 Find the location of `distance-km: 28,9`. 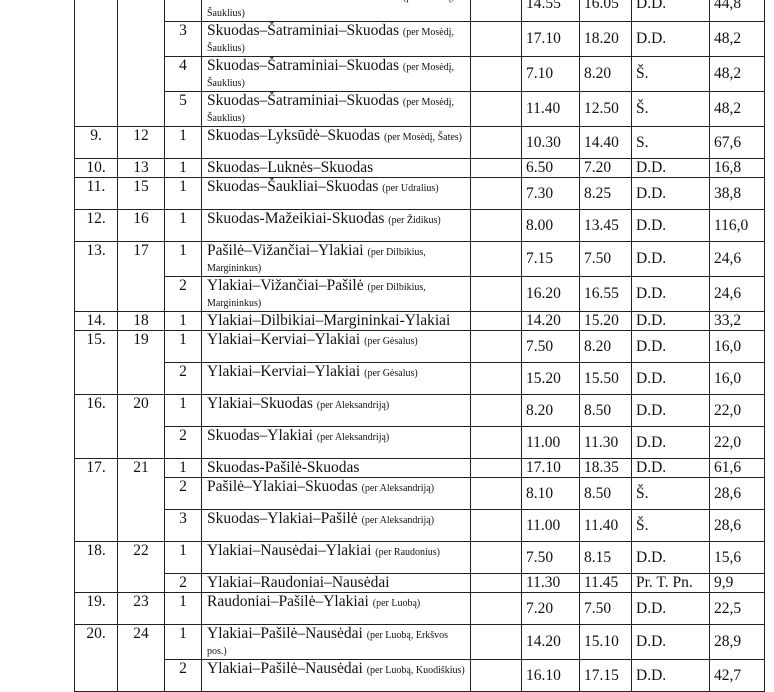

distance-km: 28,9 is located at coordinates (737, 642).